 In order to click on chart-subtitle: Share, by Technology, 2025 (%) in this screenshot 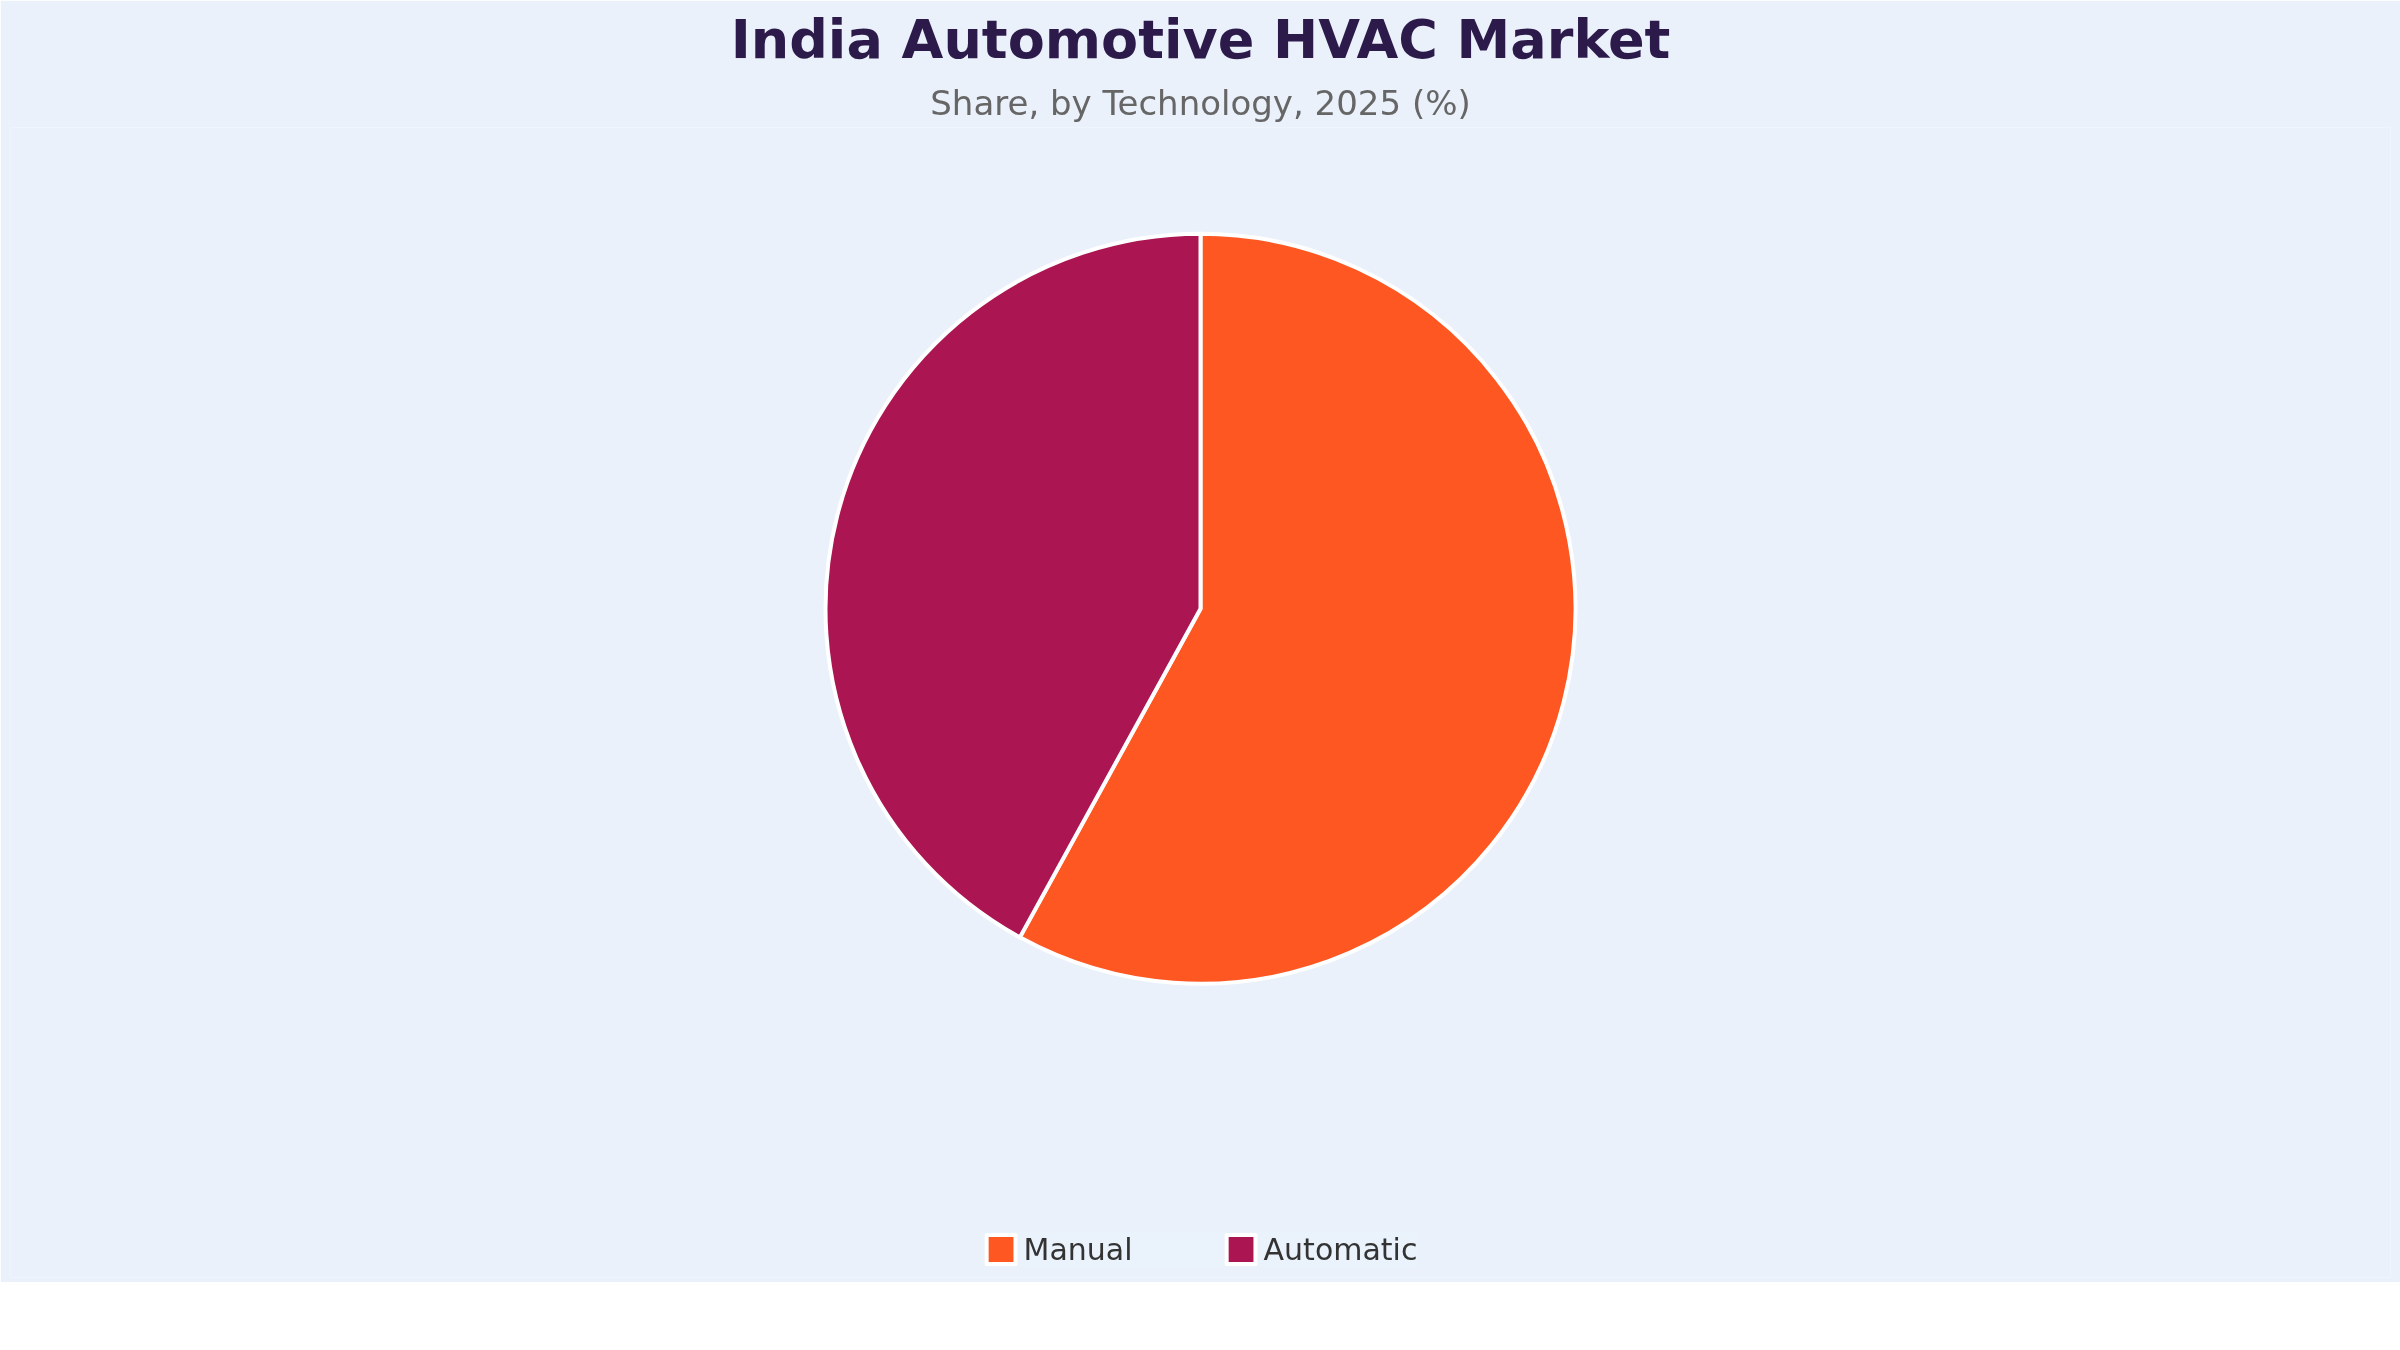, I will do `click(1200, 102)`.